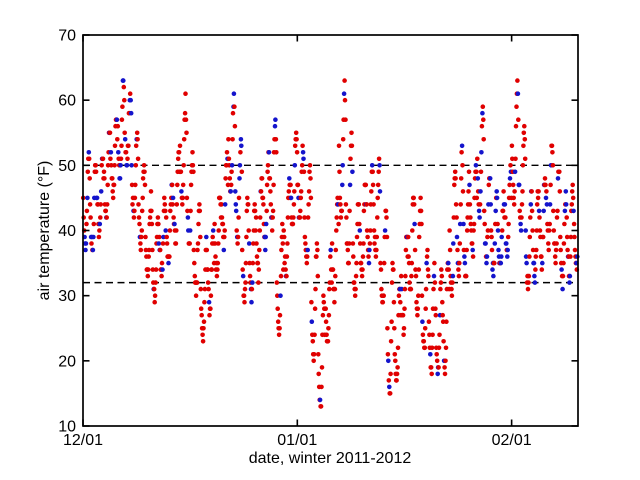 The height and width of the screenshot is (480, 640). Describe the element at coordinates (67, 231) in the screenshot. I see `y-tick-label: 40` at that location.